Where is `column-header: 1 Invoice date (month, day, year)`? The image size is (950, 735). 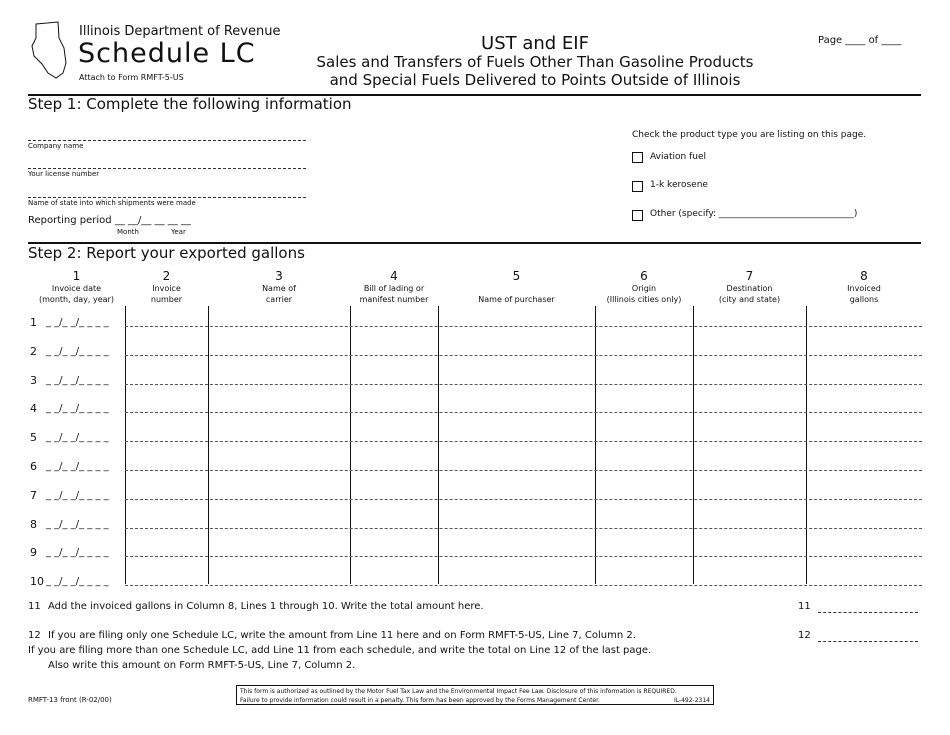
column-header: 1 Invoice date (month, day, year) is located at coordinates (76, 287).